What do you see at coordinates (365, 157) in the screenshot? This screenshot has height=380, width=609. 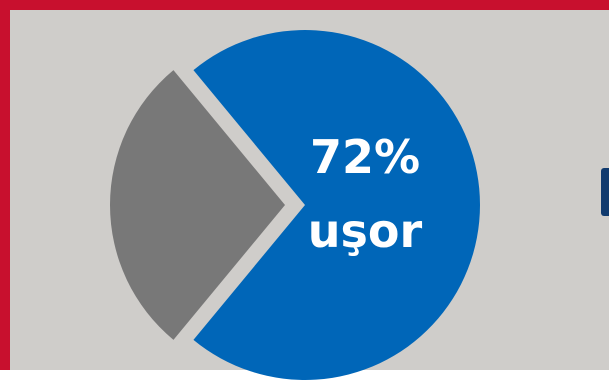 I see `pie-value-label: 72%` at bounding box center [365, 157].